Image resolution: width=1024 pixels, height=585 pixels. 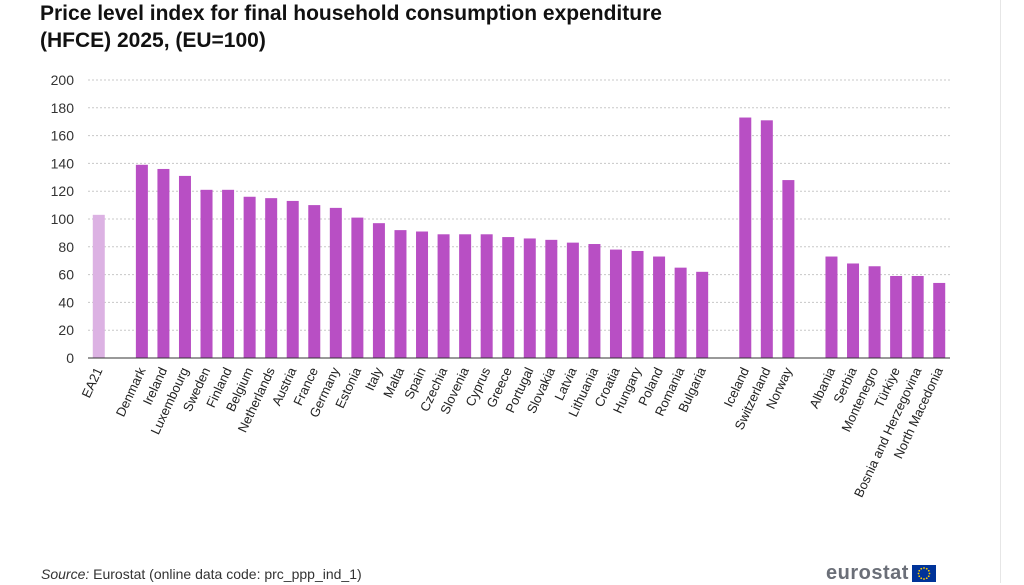 What do you see at coordinates (831, 307) in the screenshot?
I see `bar-albania` at bounding box center [831, 307].